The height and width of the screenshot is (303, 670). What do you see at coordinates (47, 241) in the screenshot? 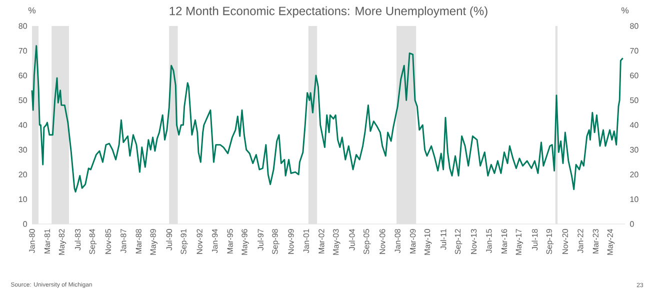
I see `x-tick-label: Mar-81` at bounding box center [47, 241].